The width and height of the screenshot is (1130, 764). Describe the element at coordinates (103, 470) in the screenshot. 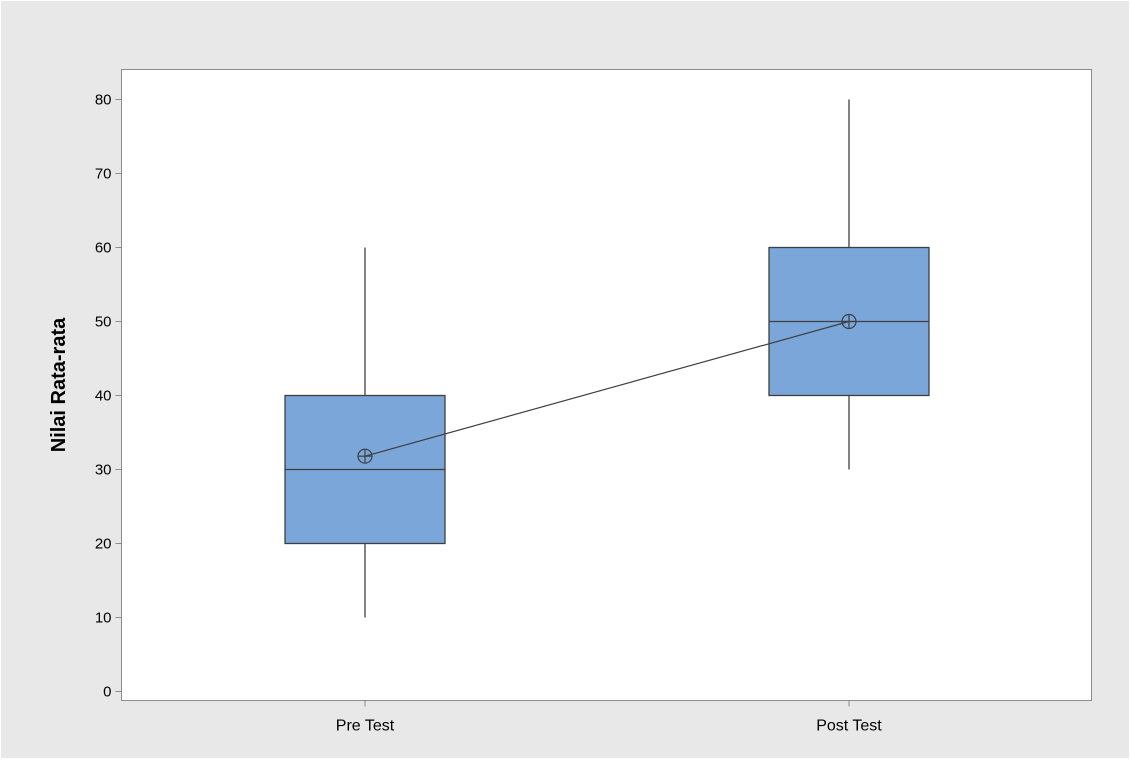

I see `y-tick-label: 30` at that location.